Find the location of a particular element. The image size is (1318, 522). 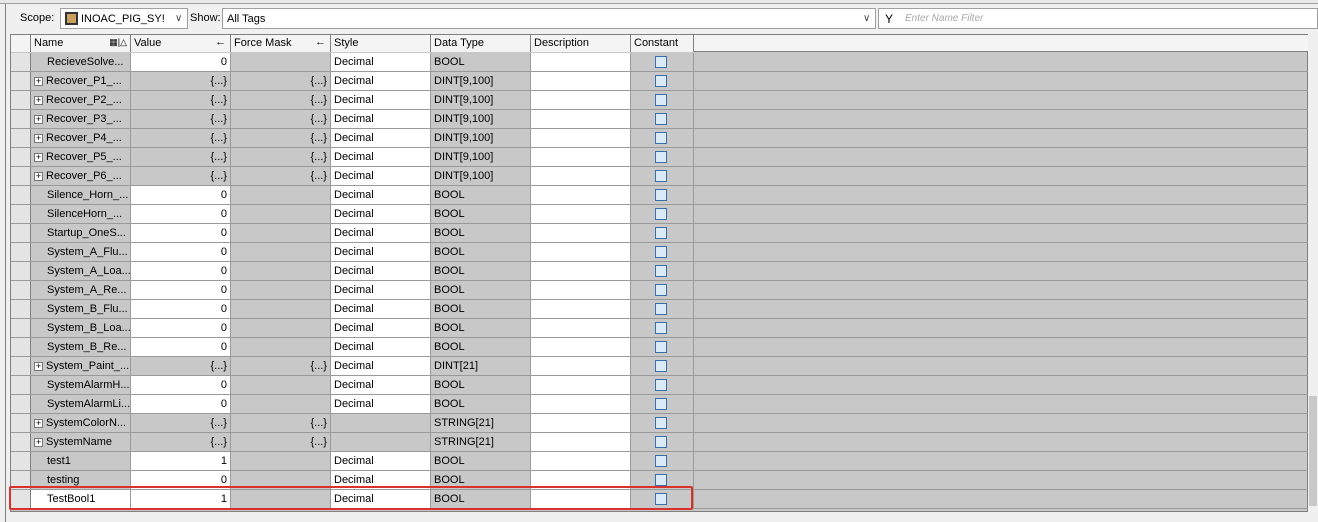

column-header-value: Value ← is located at coordinates (181, 43).